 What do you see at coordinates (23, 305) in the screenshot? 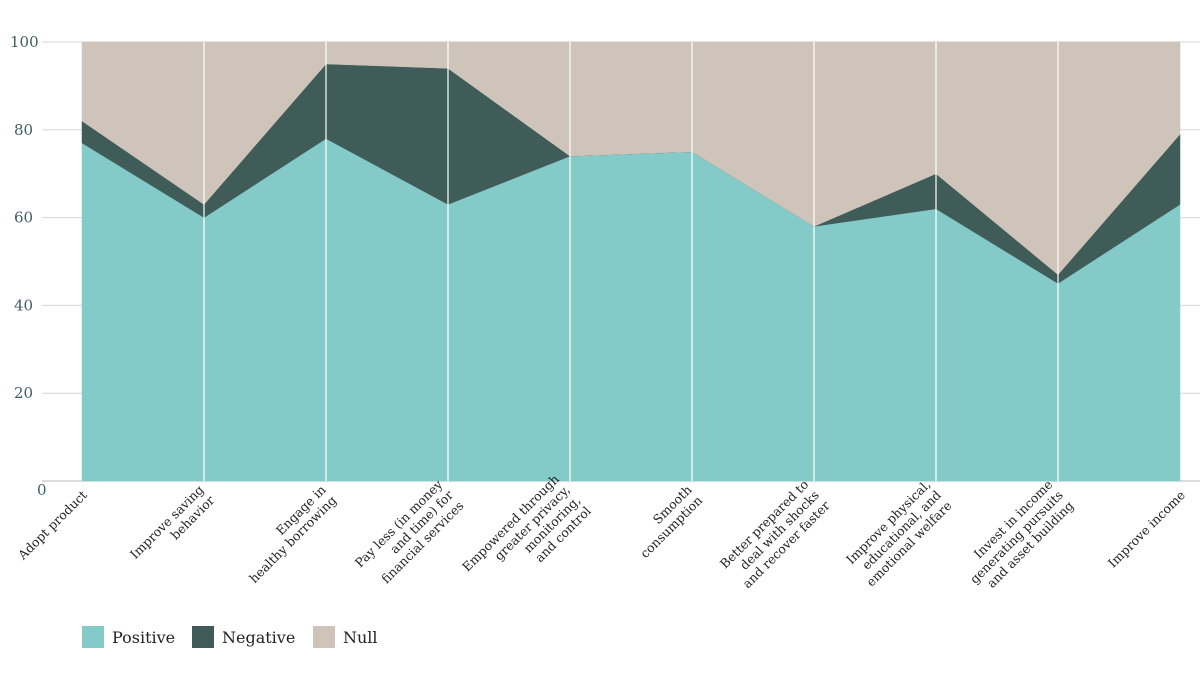
I see `y-tick-label: 40` at bounding box center [23, 305].